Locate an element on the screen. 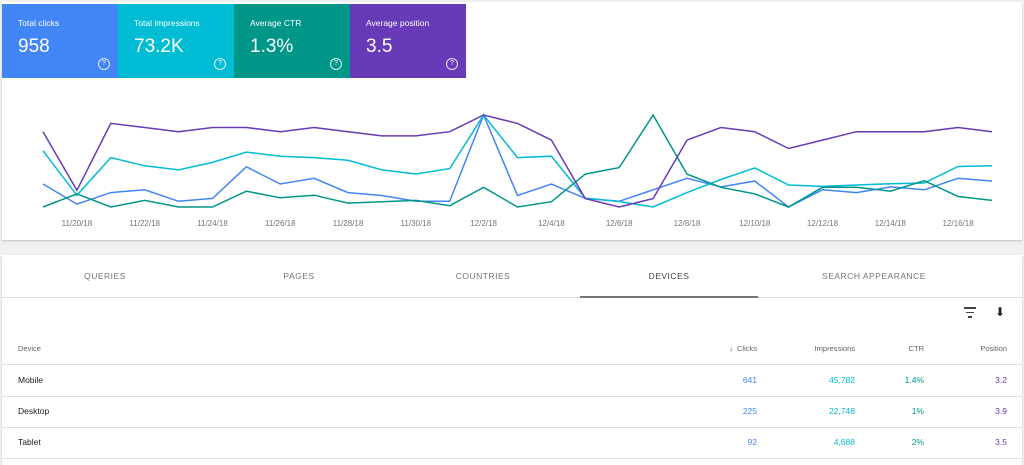 This screenshot has width=1024, height=465. x-tick-label: 12/6/18 is located at coordinates (619, 223).